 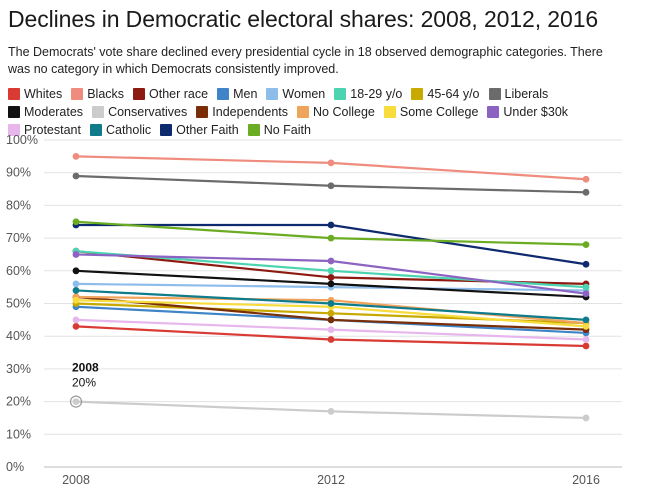 What do you see at coordinates (15, 467) in the screenshot?
I see `y-tick-label: 0%` at bounding box center [15, 467].